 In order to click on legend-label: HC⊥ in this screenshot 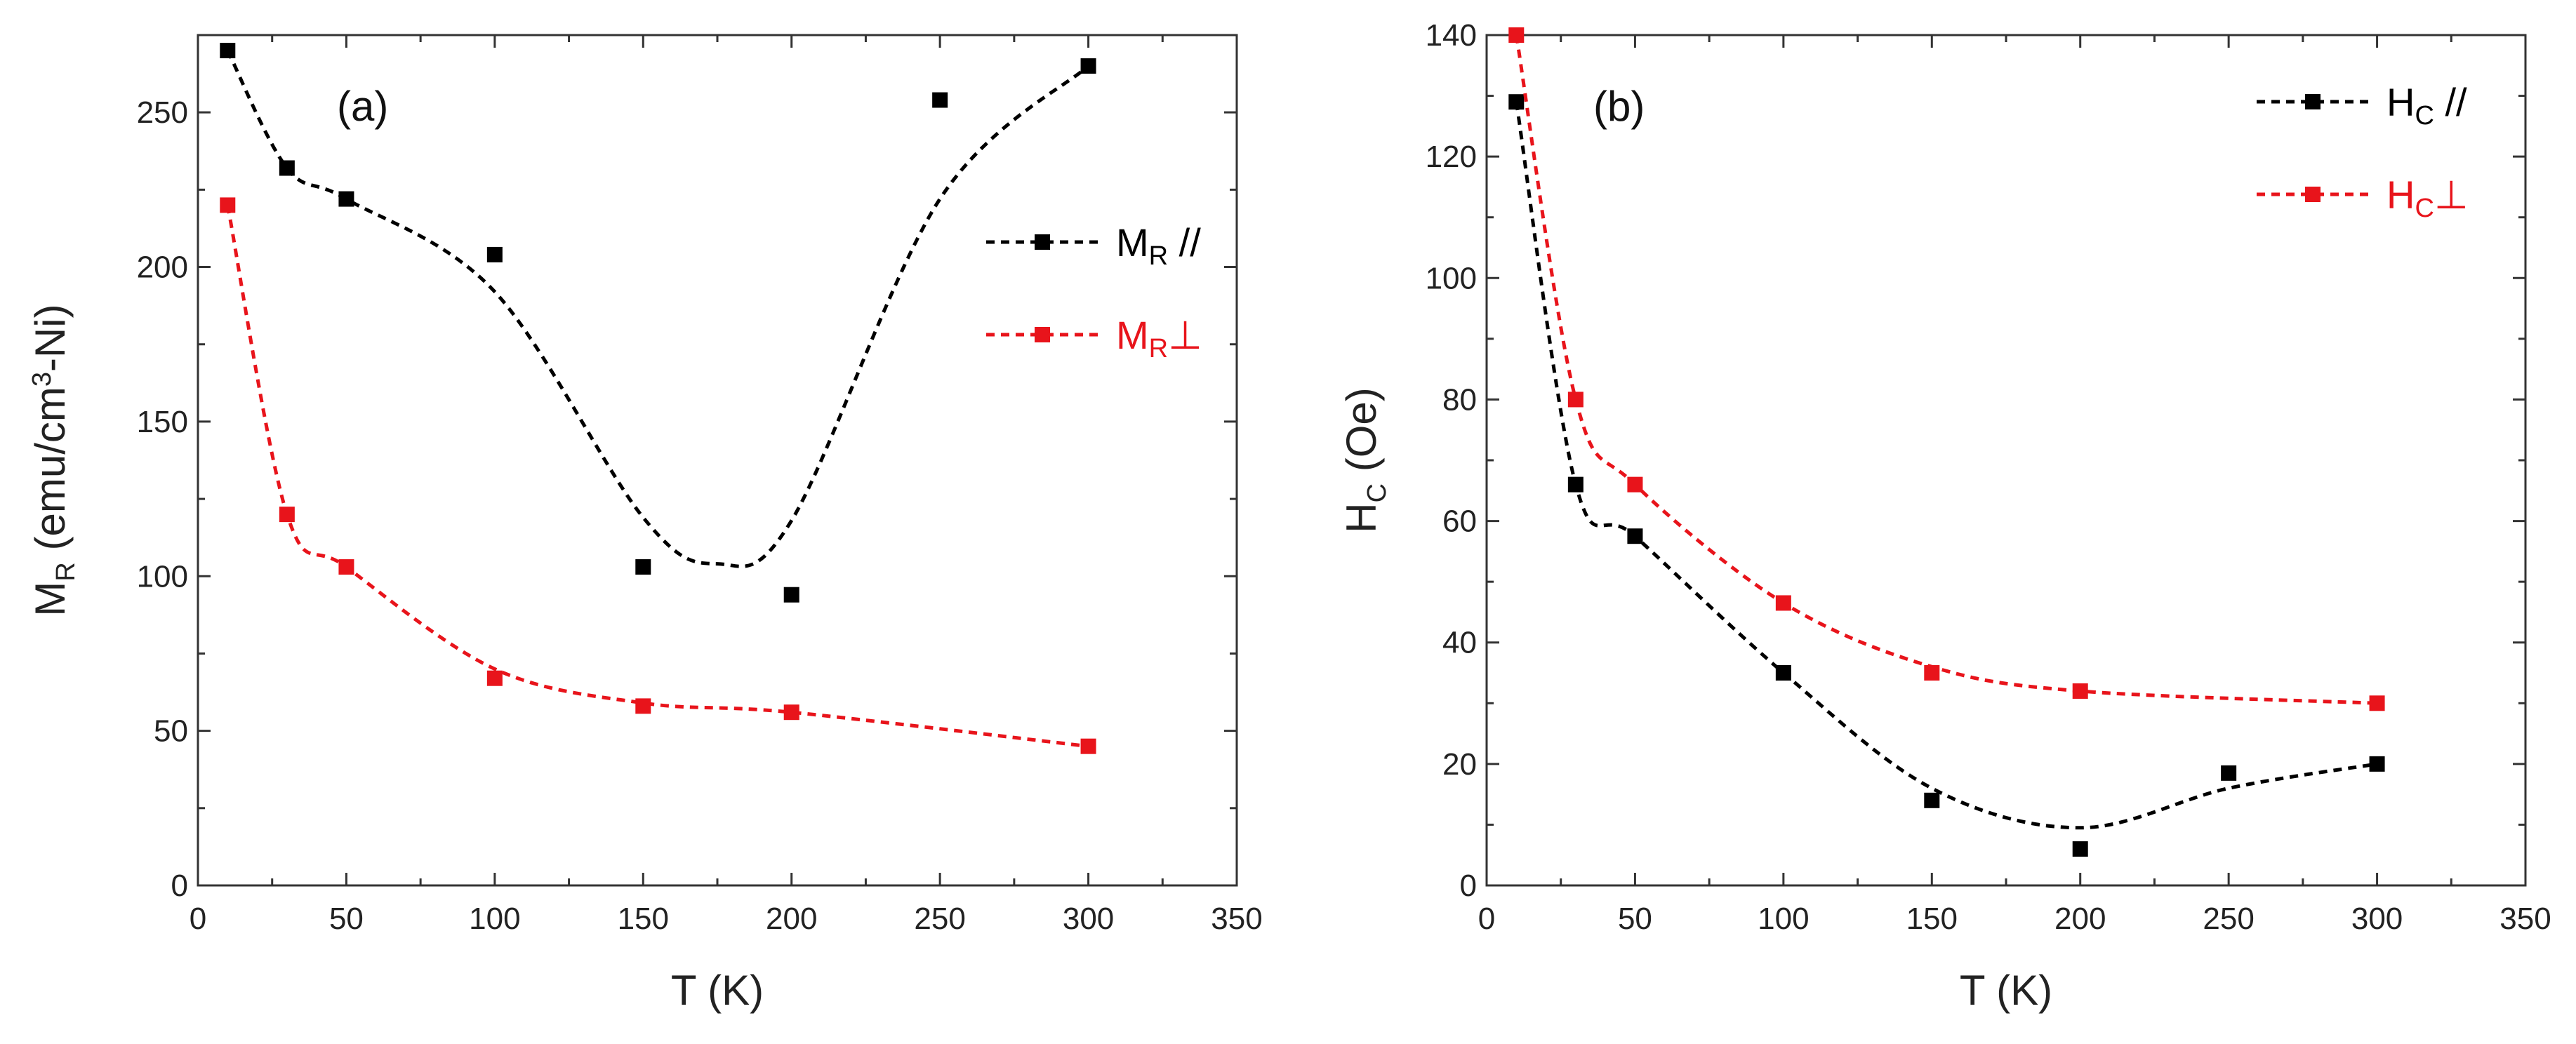, I will do `click(2428, 198)`.